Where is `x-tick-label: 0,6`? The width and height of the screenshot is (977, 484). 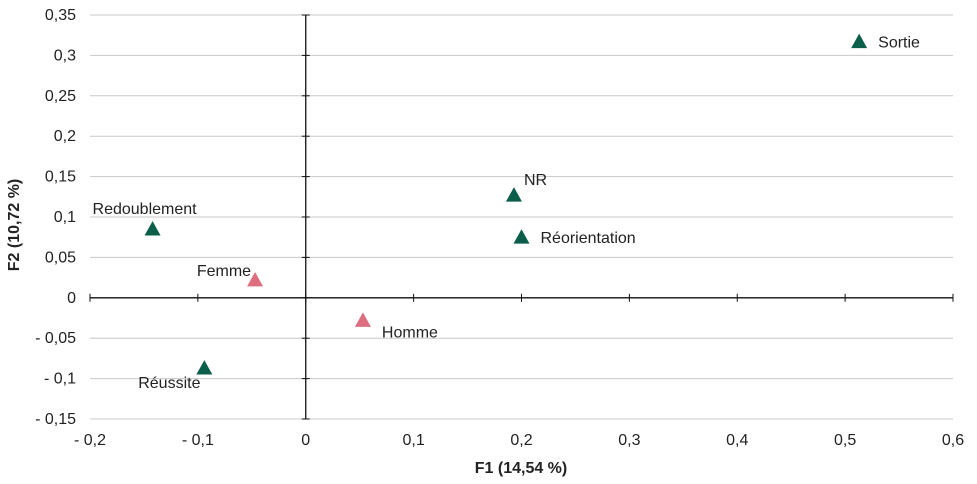 x-tick-label: 0,6 is located at coordinates (953, 440).